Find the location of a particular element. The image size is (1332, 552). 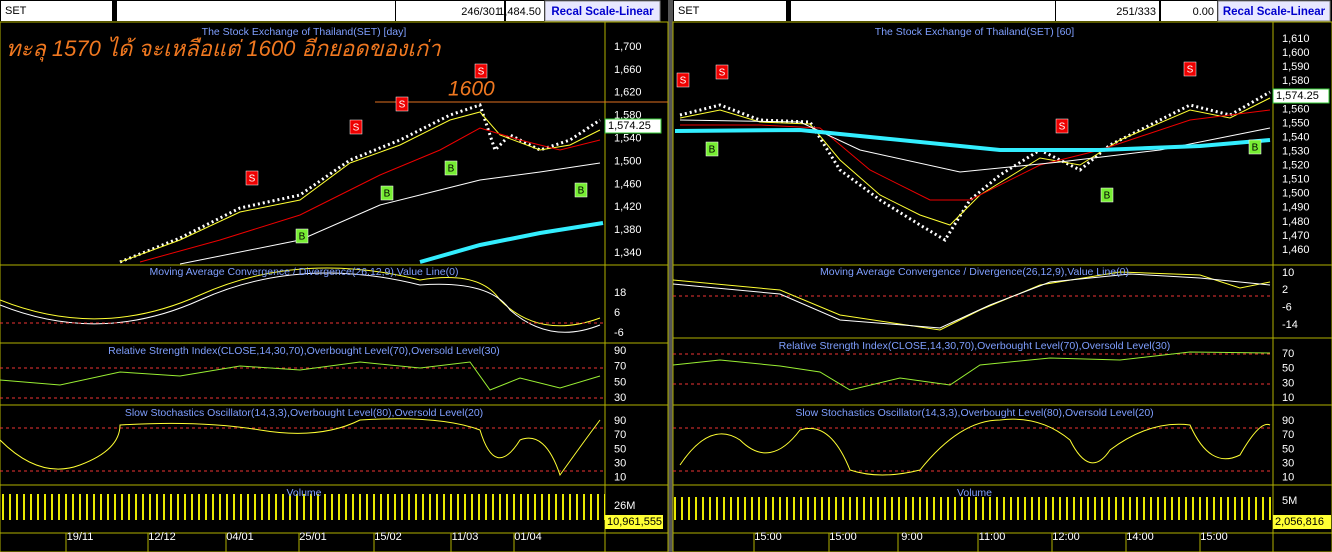

stoch-tick: 90 is located at coordinates (620, 421).